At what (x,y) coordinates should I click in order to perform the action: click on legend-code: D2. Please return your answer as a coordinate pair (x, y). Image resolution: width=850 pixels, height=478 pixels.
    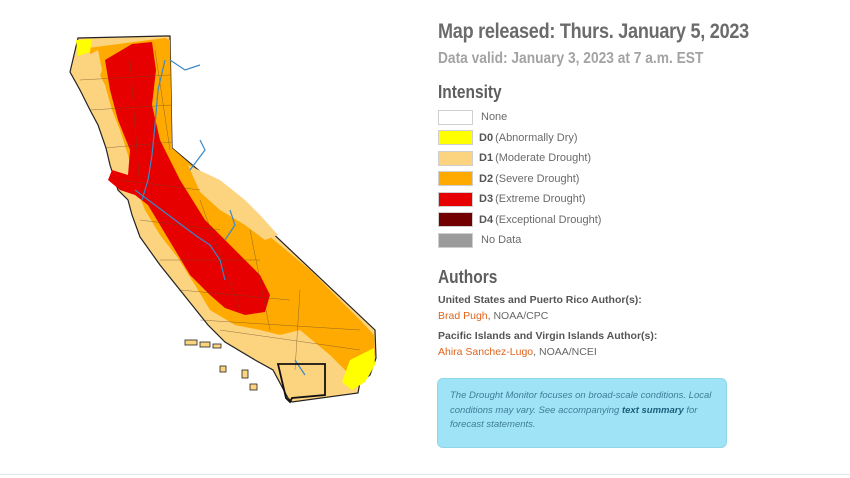
    Looking at the image, I should click on (486, 178).